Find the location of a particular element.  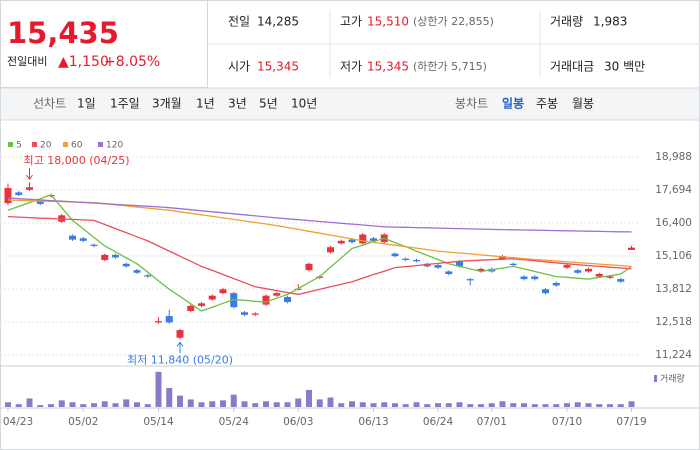

period-button: 3개월 is located at coordinates (167, 104).